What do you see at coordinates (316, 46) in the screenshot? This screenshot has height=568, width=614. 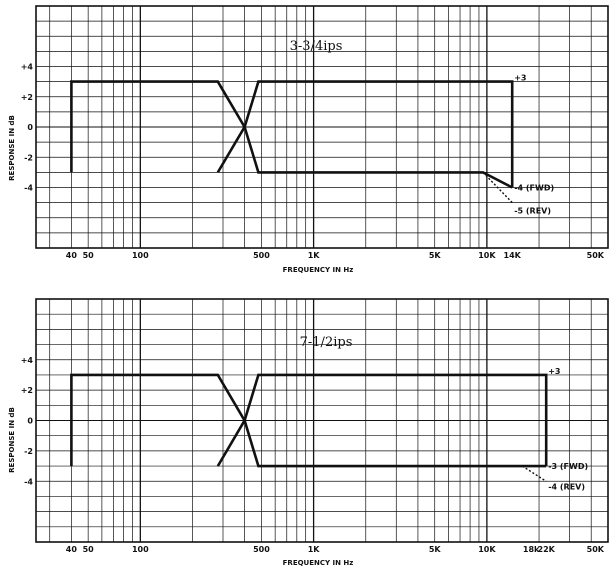 I see `chart-title: 3-3/4ips` at bounding box center [316, 46].